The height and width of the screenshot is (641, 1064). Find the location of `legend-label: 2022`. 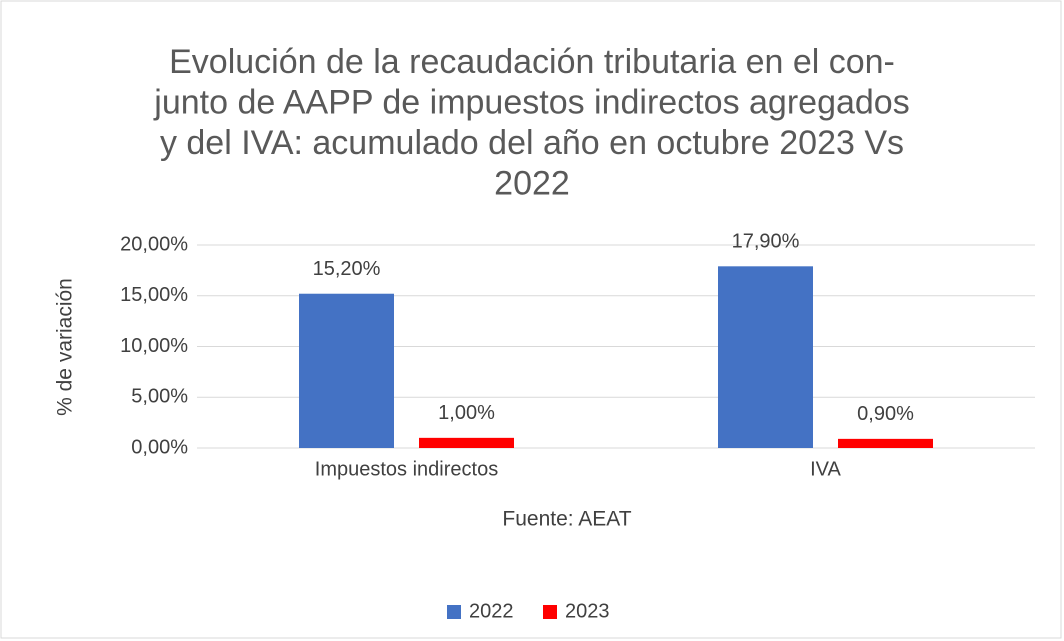

legend-label: 2022 is located at coordinates (491, 611).